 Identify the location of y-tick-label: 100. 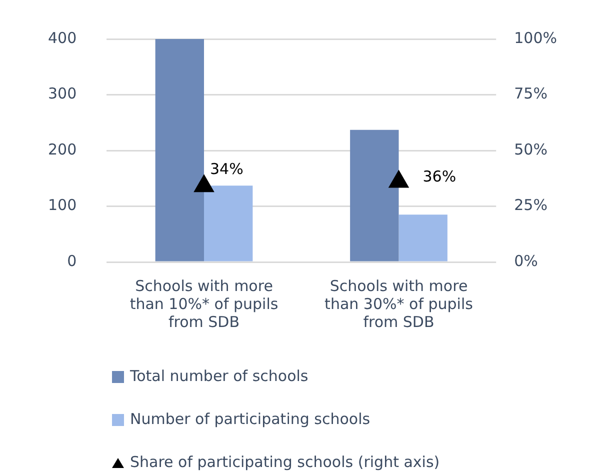
(62, 205).